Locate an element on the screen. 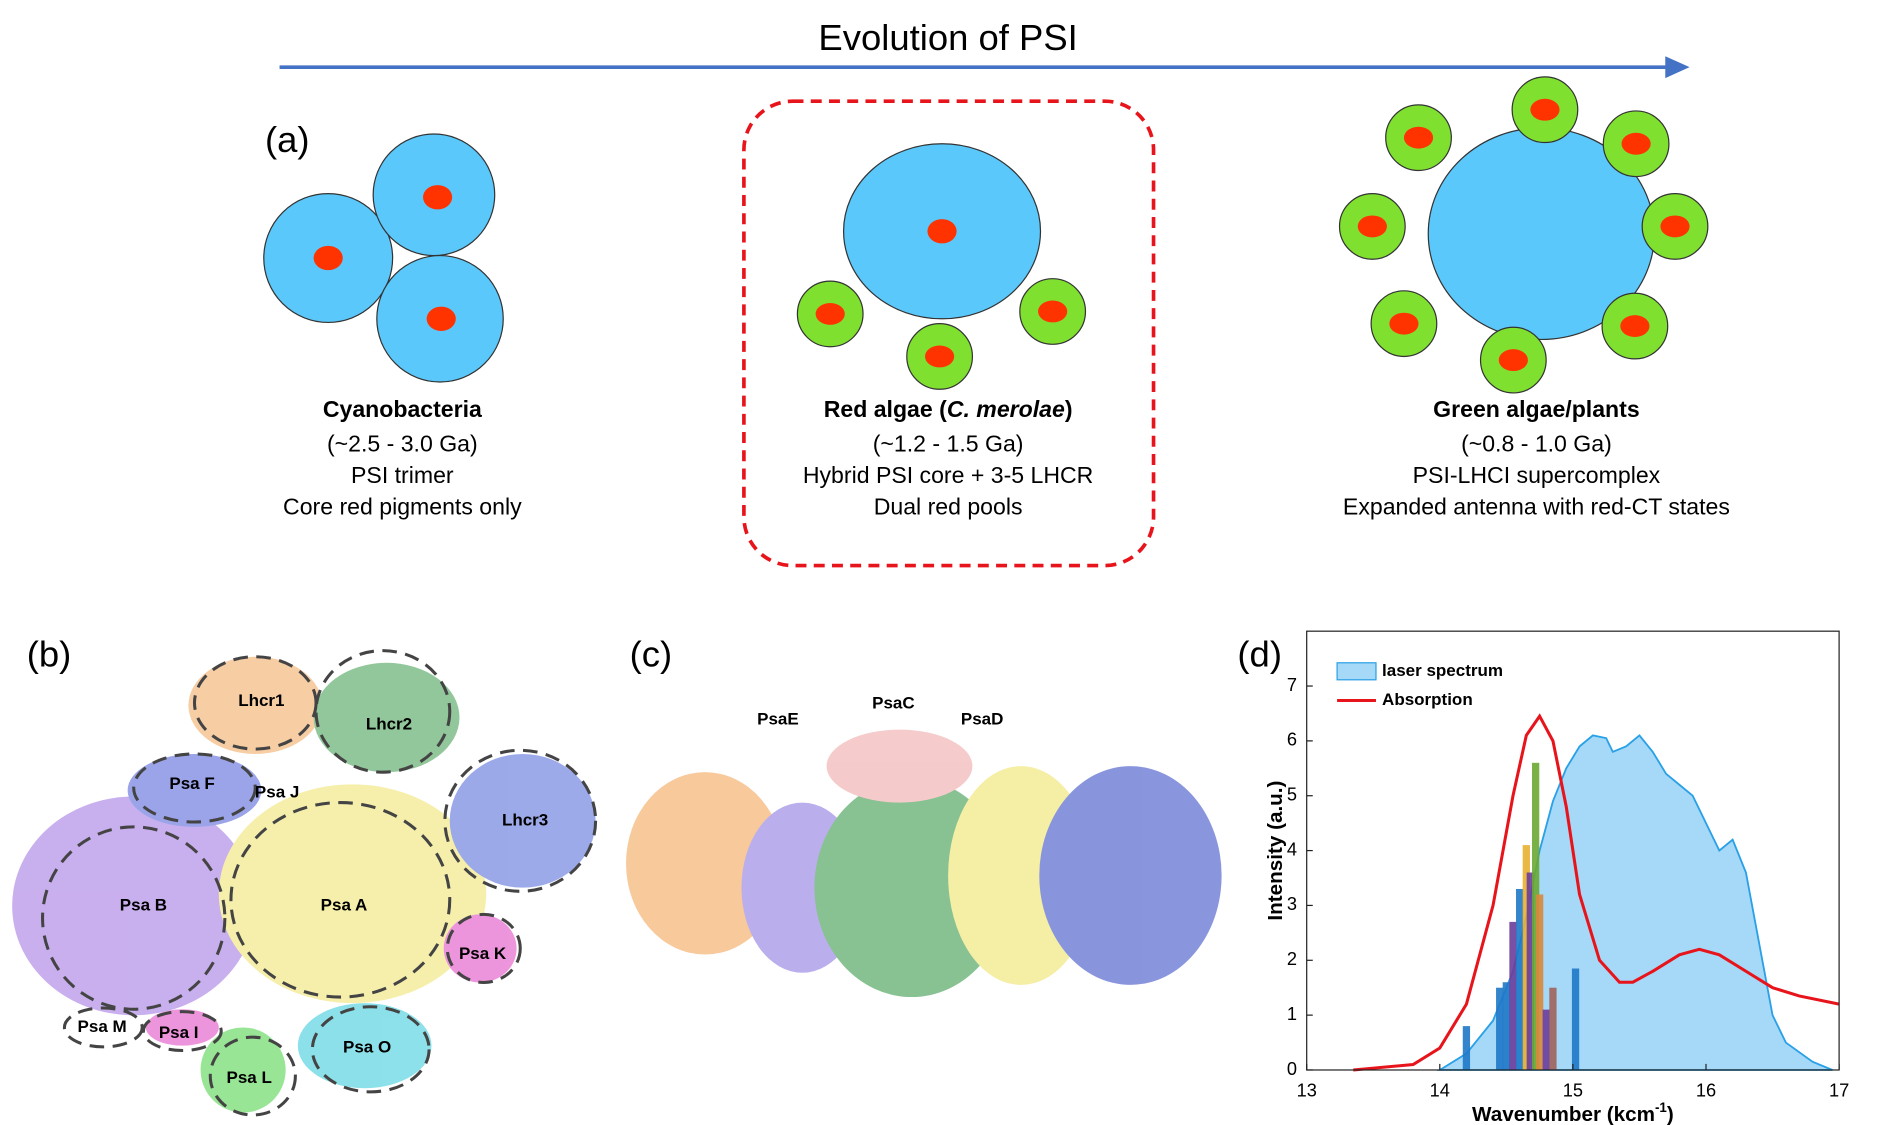  organism-name: Green algae/plants is located at coordinates (1536, 409).